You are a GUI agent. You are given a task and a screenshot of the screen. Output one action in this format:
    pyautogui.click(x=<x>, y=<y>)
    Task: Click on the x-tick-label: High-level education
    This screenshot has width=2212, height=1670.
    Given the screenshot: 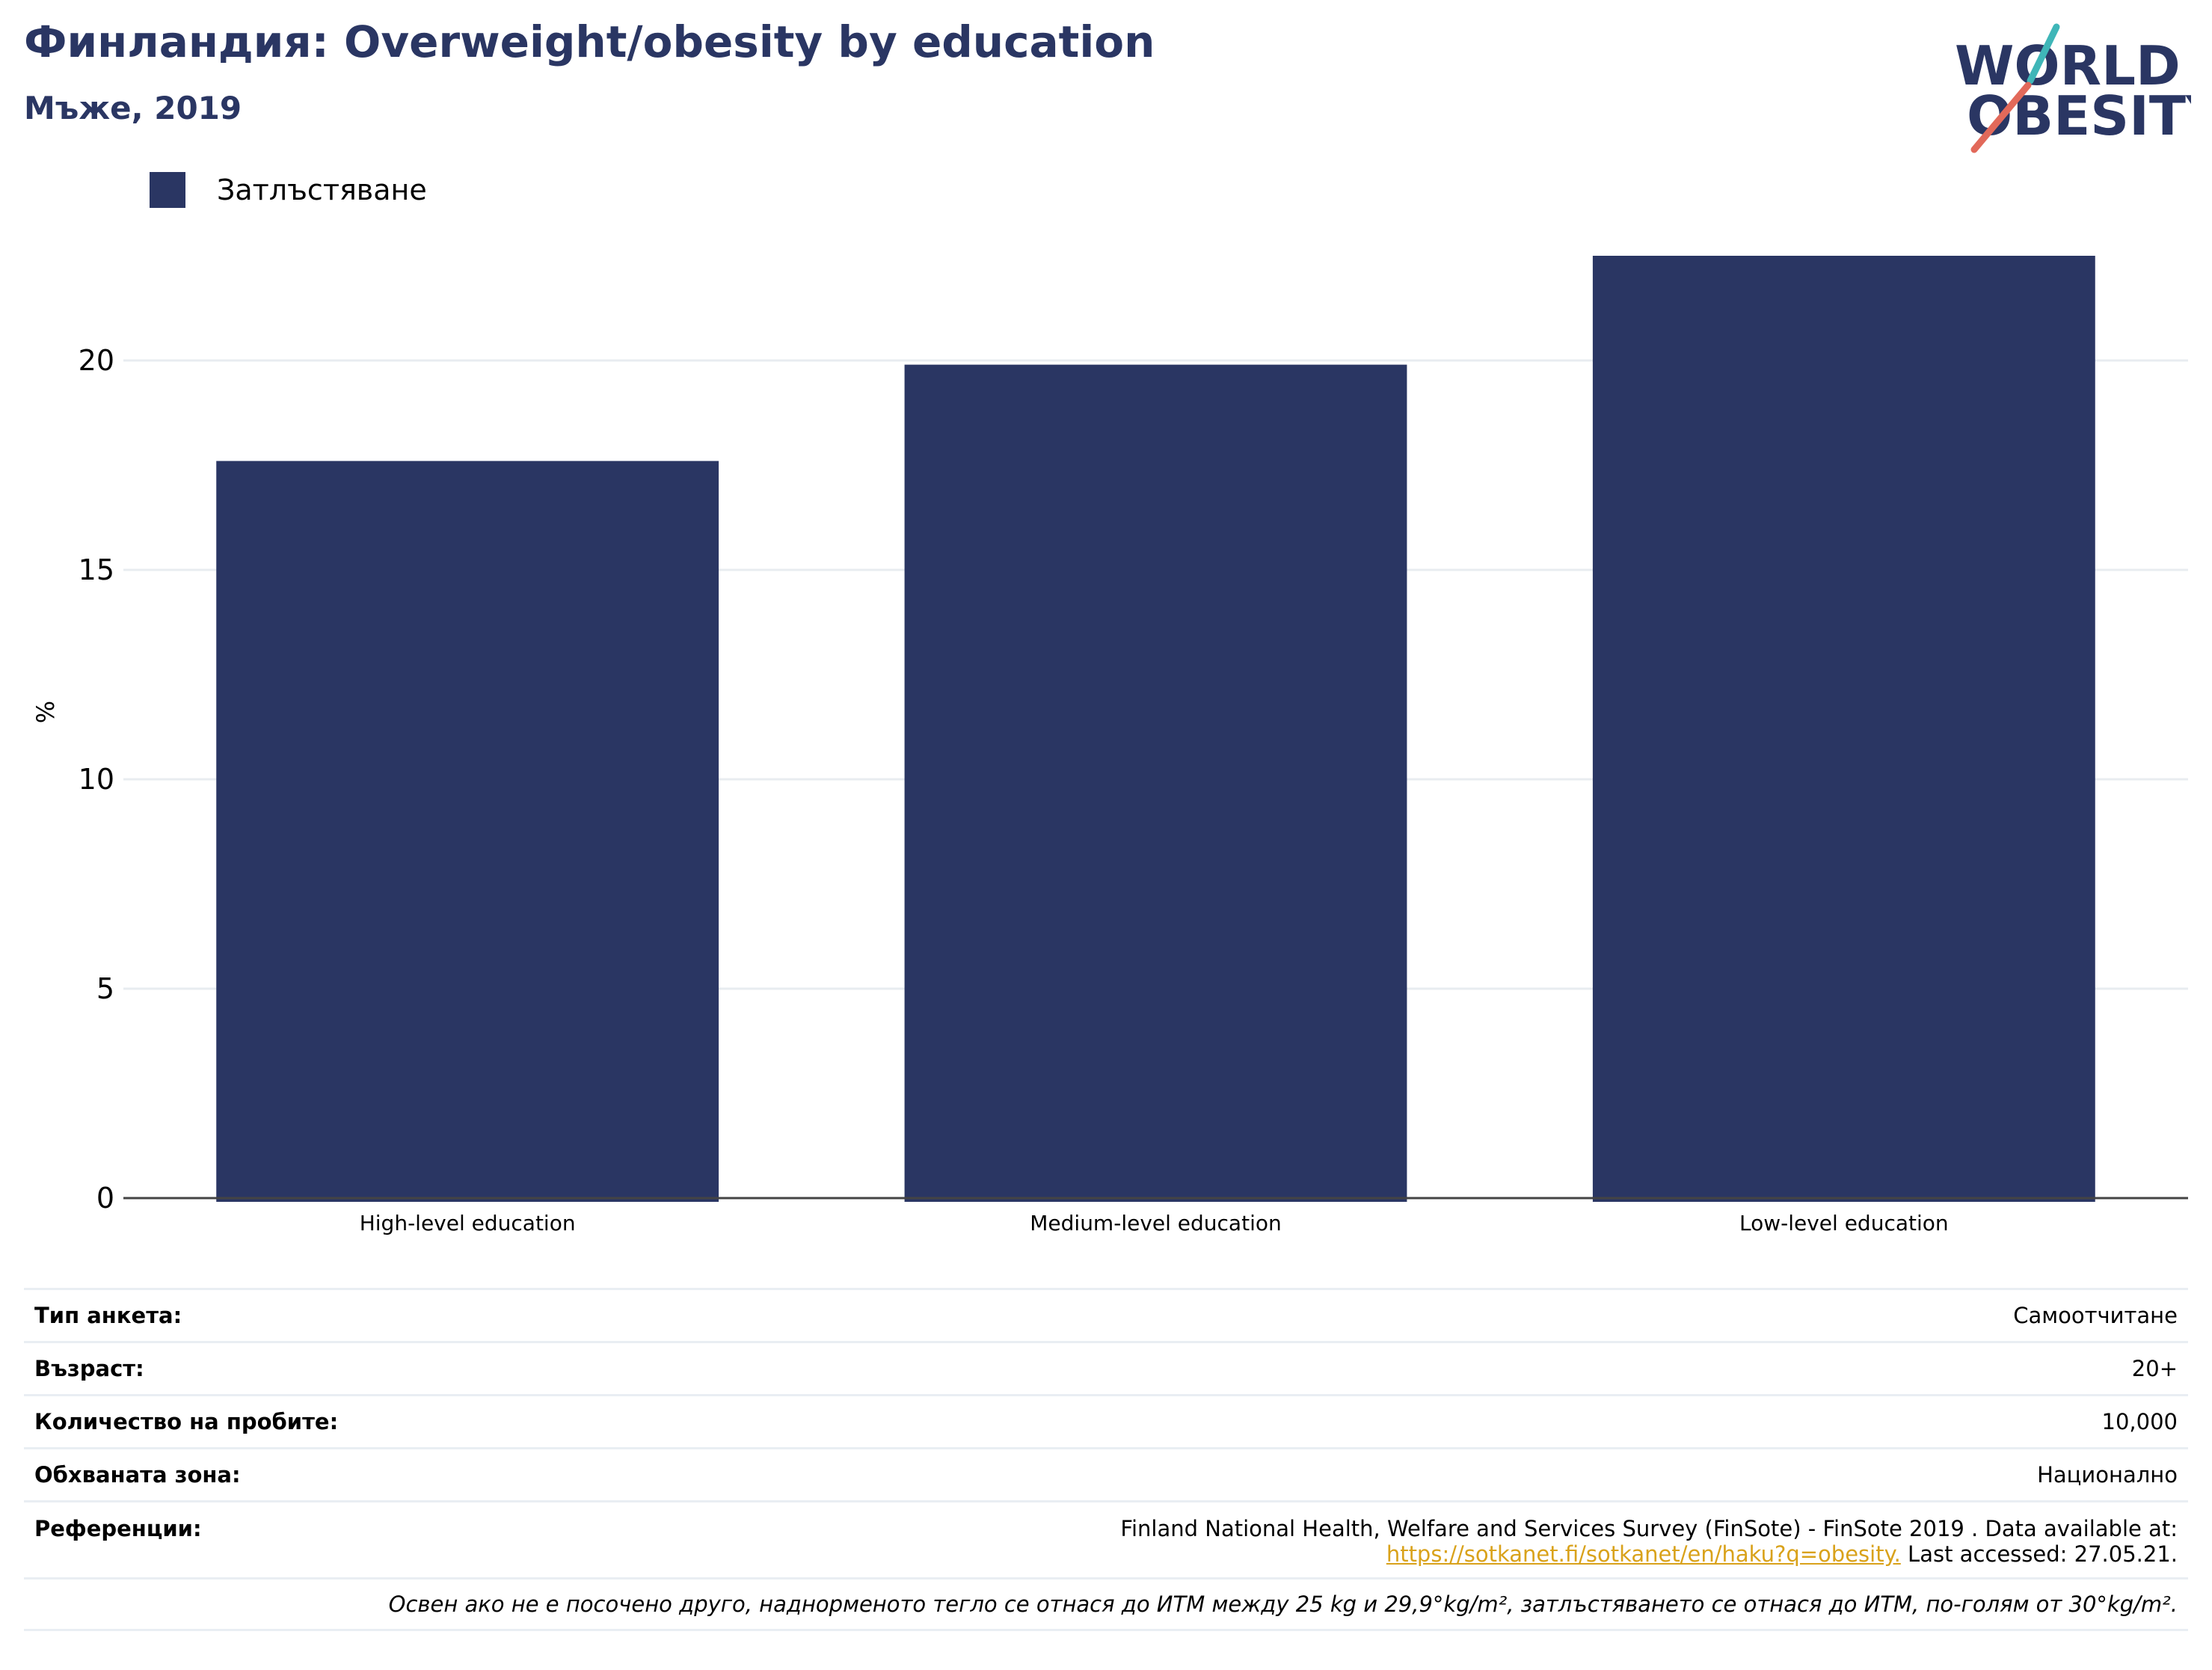 What is the action you would take?
    pyautogui.click(x=468, y=1223)
    